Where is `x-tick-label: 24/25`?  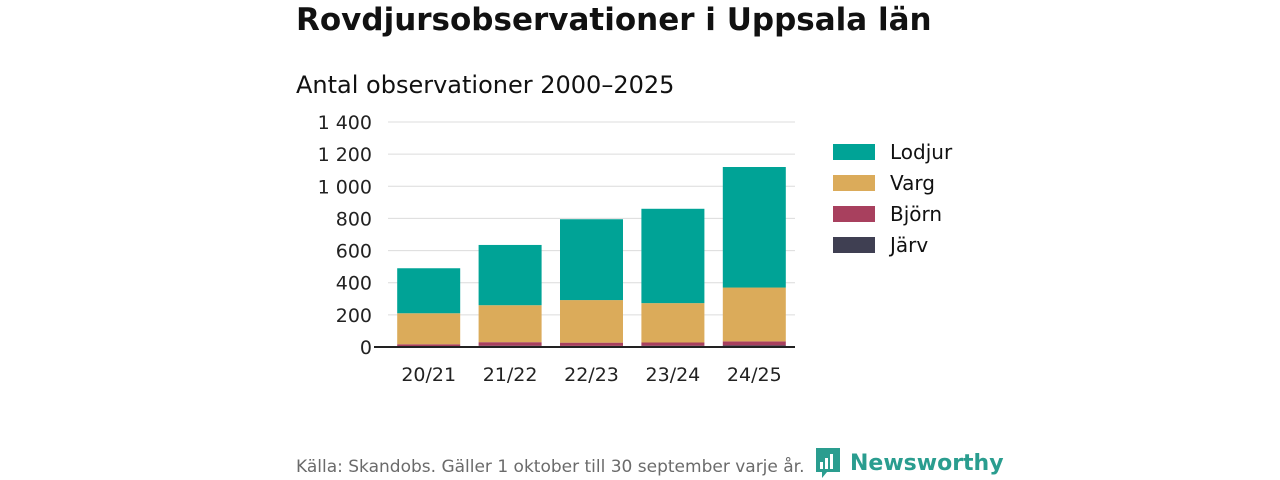 x-tick-label: 24/25 is located at coordinates (754, 375).